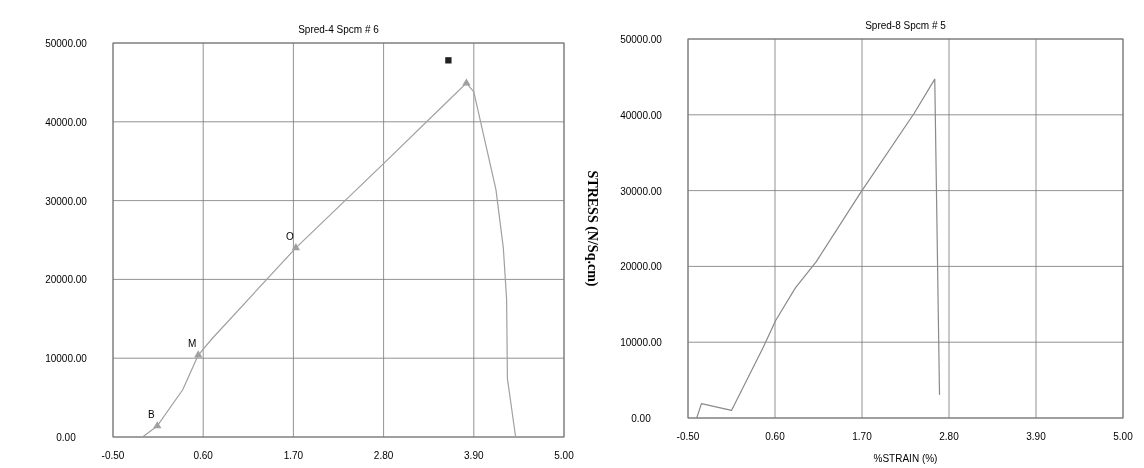  Describe the element at coordinates (289, 236) in the screenshot. I see `annotation: O` at that location.